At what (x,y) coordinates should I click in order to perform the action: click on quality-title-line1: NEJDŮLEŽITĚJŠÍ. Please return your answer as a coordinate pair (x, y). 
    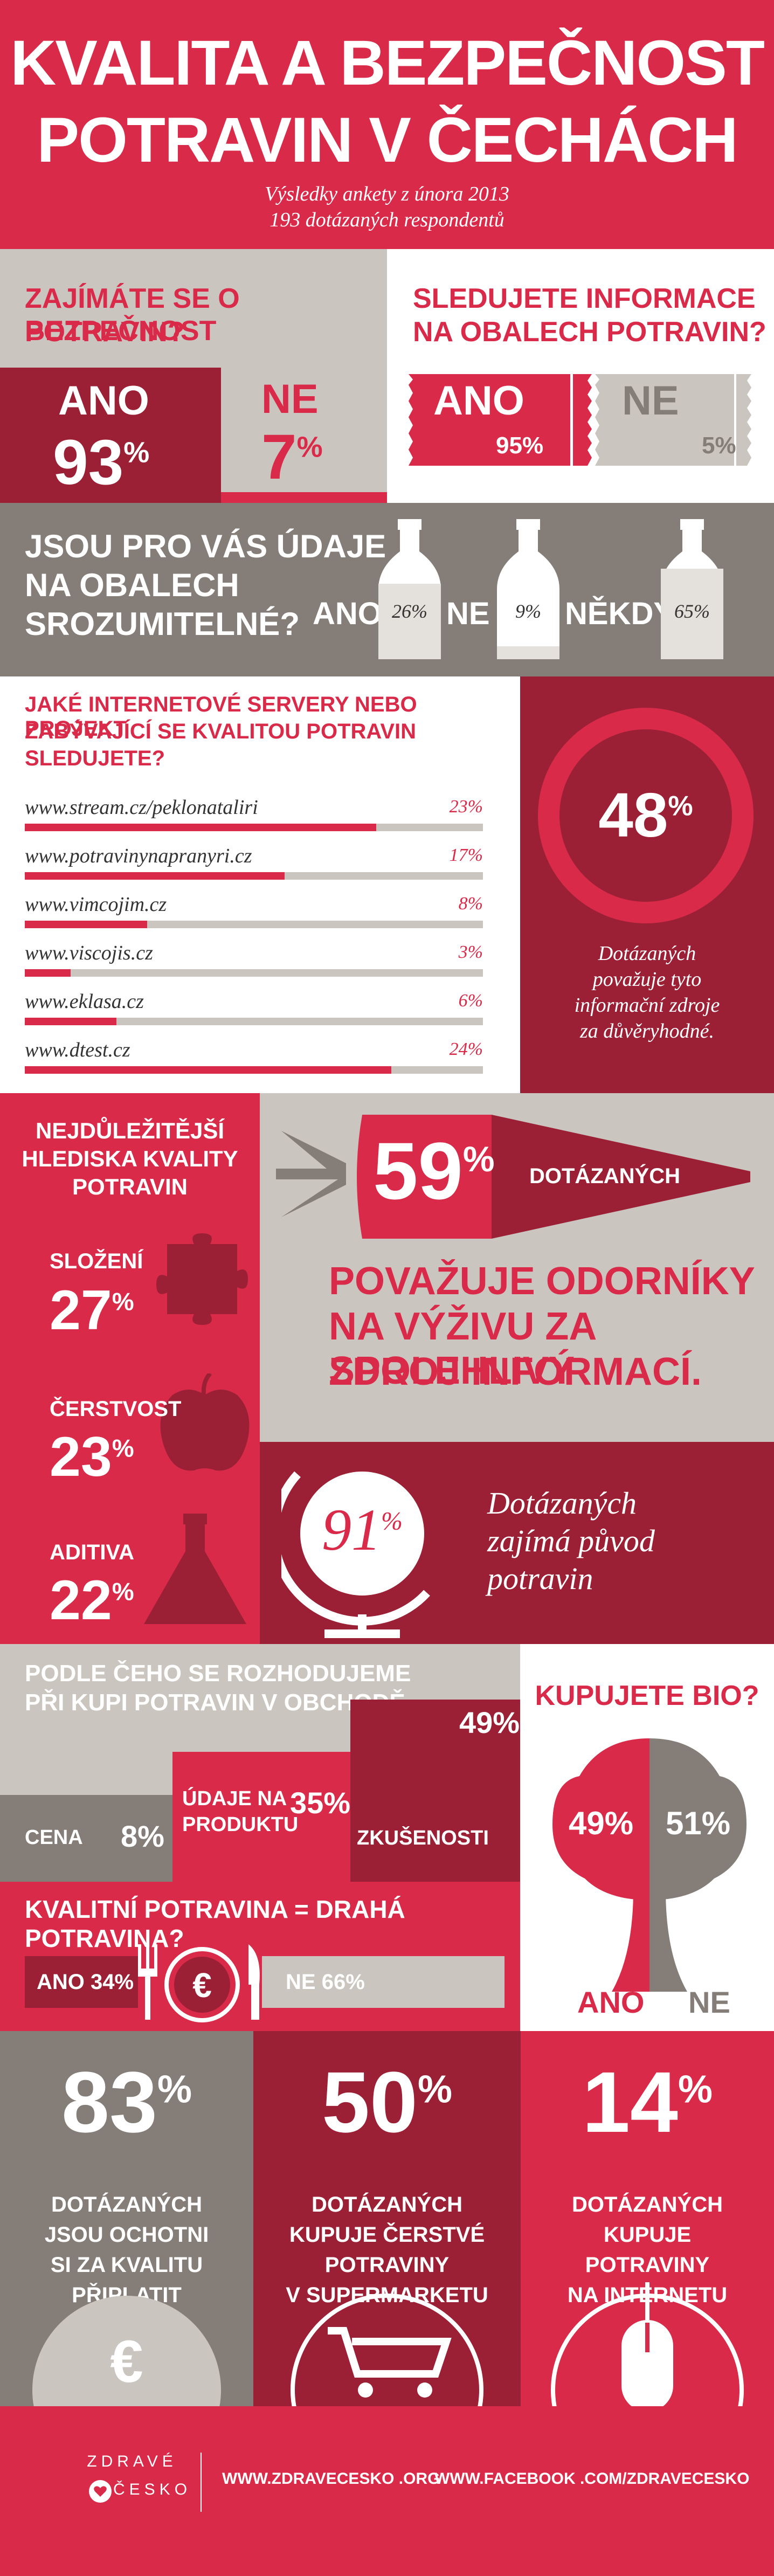
    Looking at the image, I should click on (130, 1130).